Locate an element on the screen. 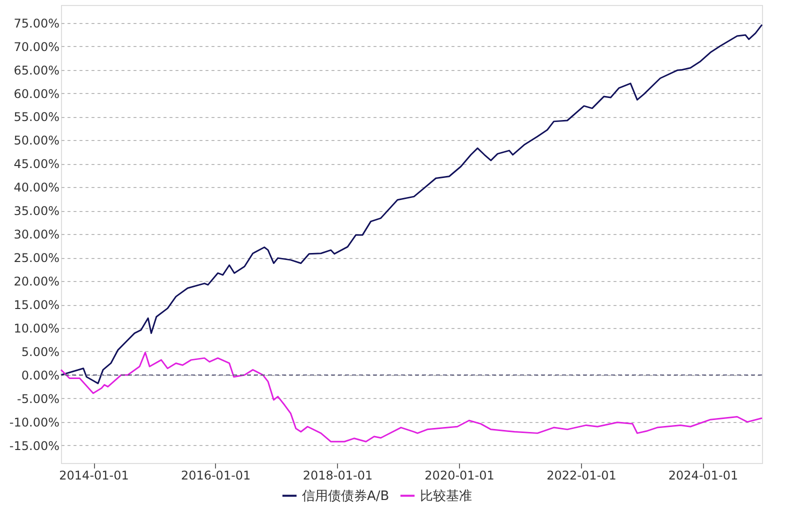 The height and width of the screenshot is (512, 800). y-tick-label: 50.00% is located at coordinates (37, 141).